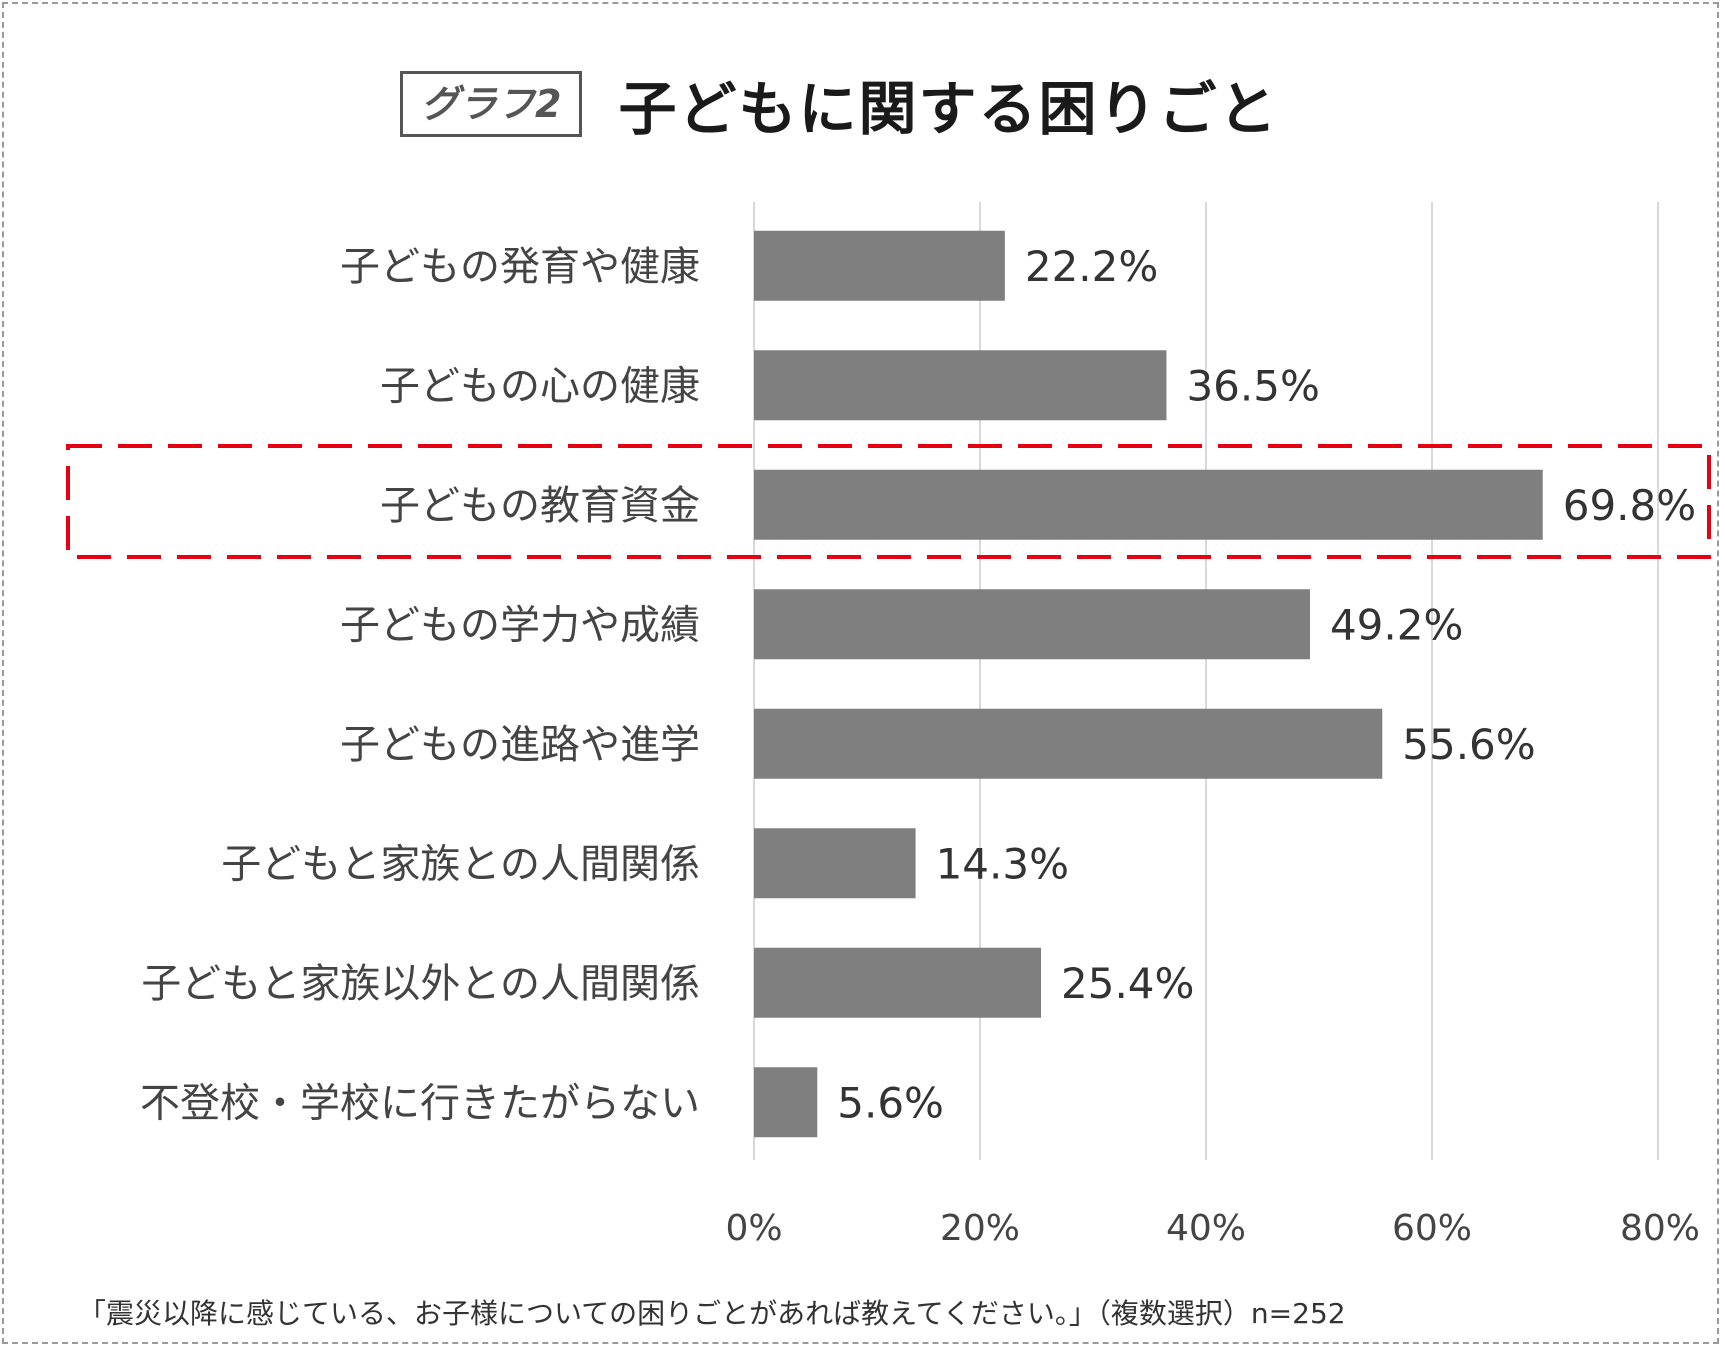 The height and width of the screenshot is (1350, 1725). What do you see at coordinates (1252, 385) in the screenshot?
I see `value-label: 36.5%` at bounding box center [1252, 385].